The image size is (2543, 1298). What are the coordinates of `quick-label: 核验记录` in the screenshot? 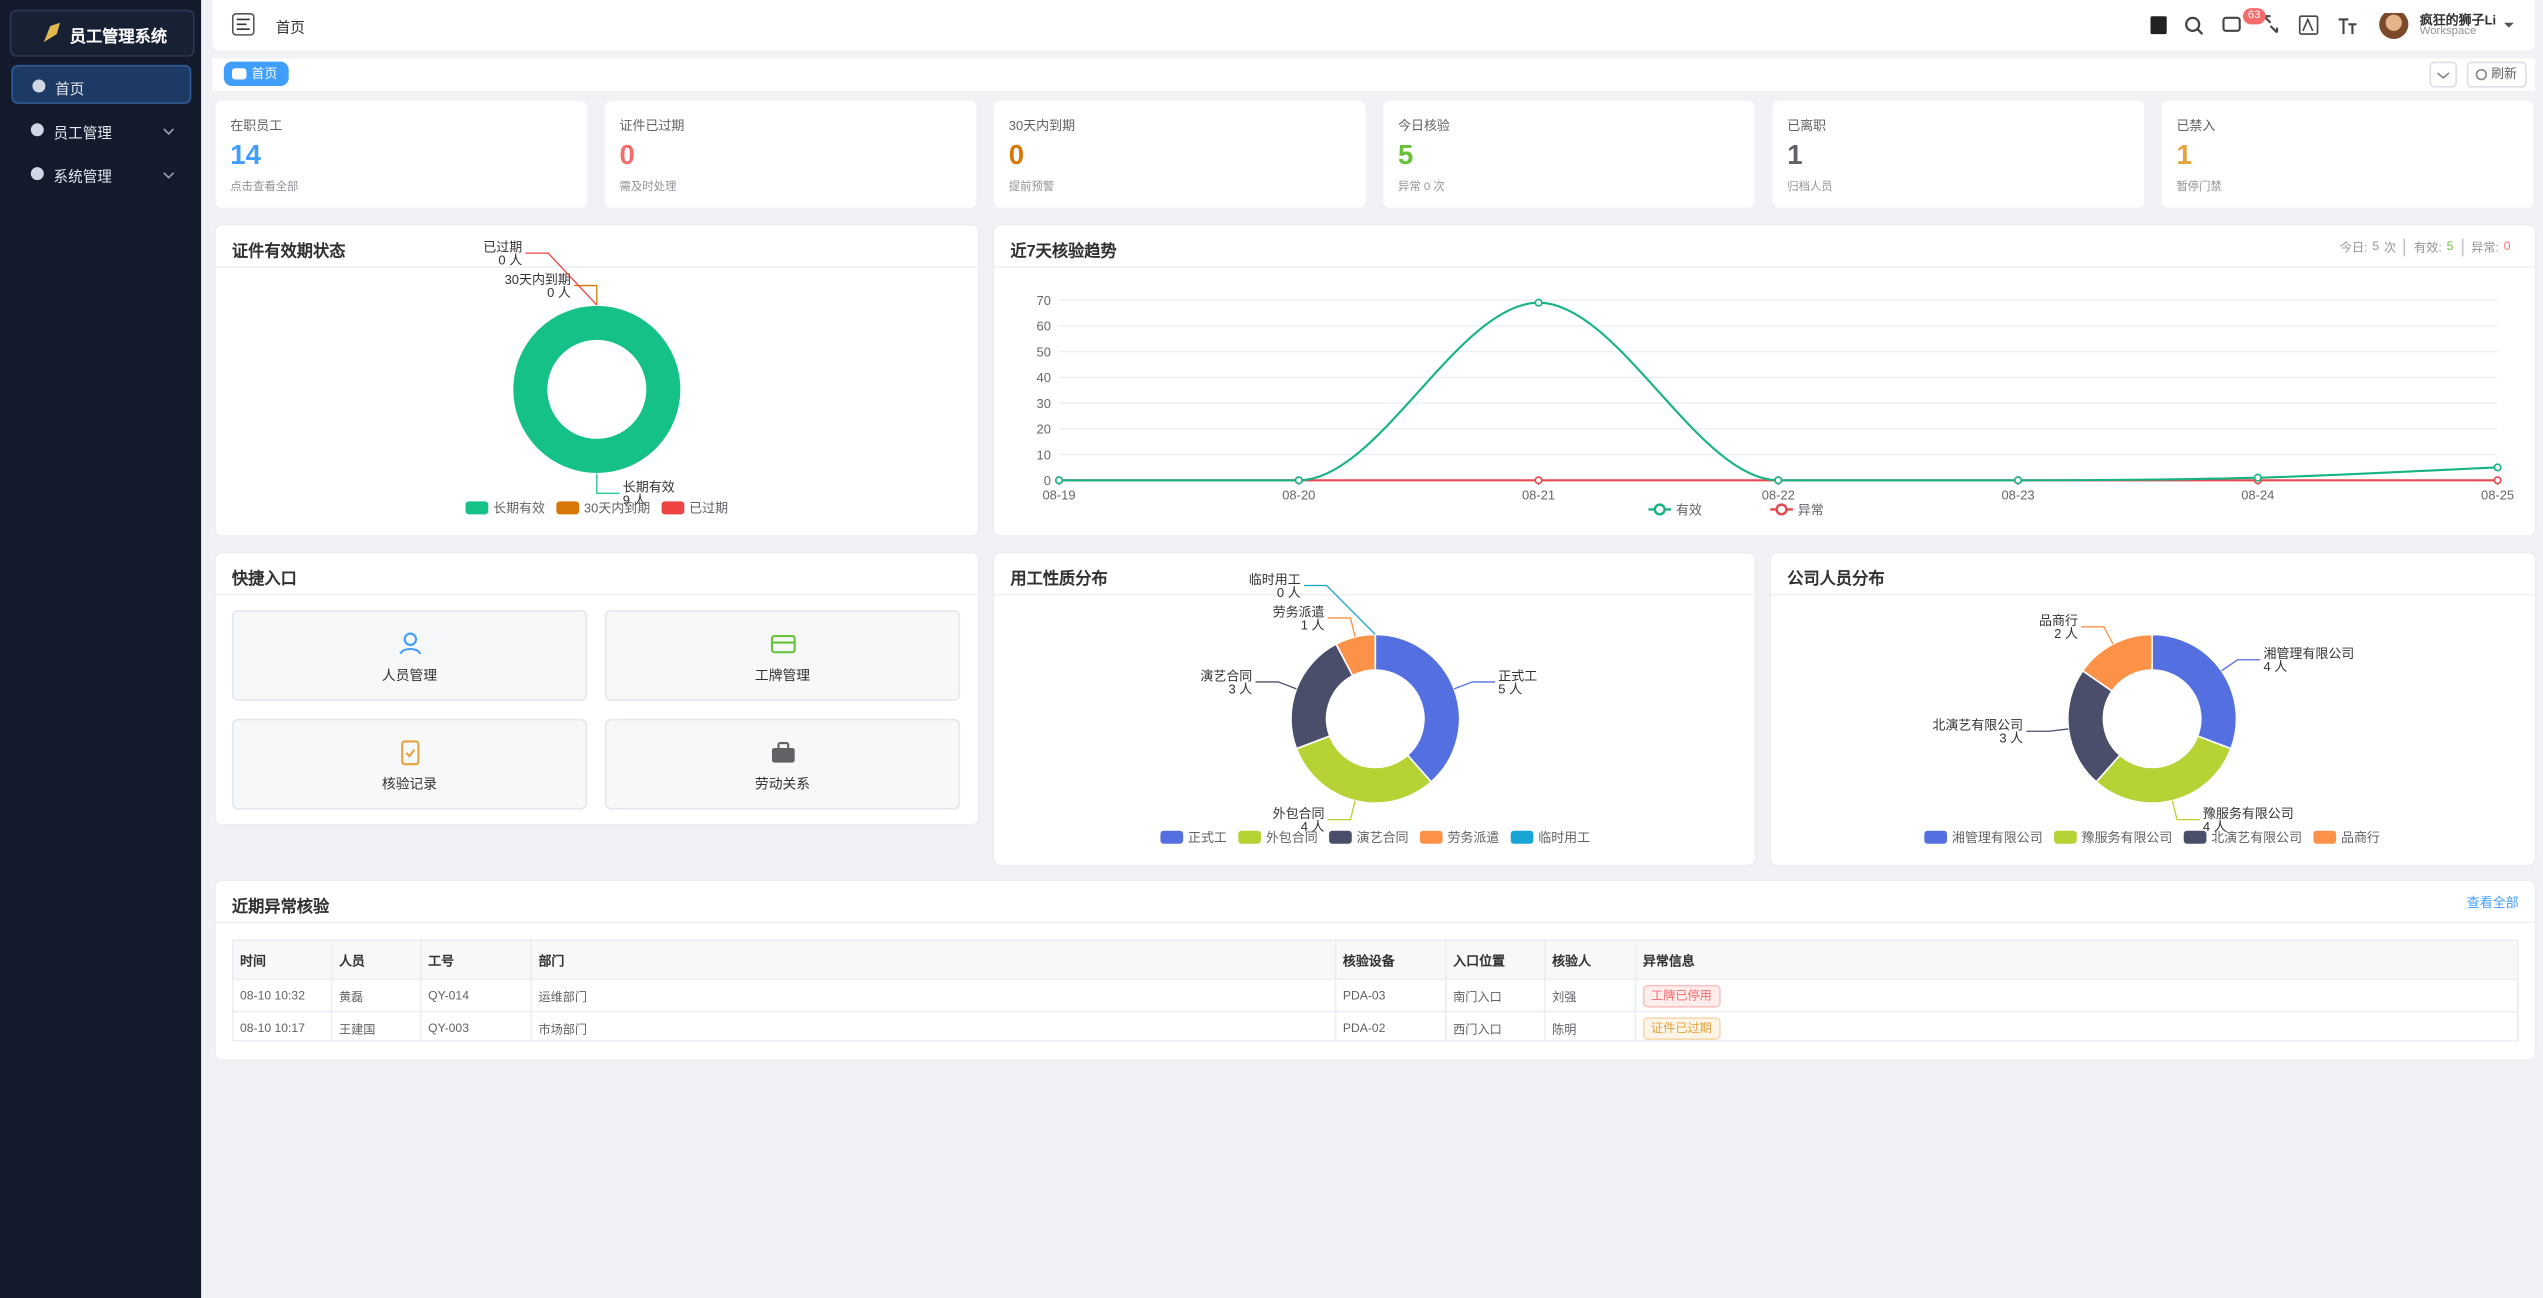 It's located at (409, 783).